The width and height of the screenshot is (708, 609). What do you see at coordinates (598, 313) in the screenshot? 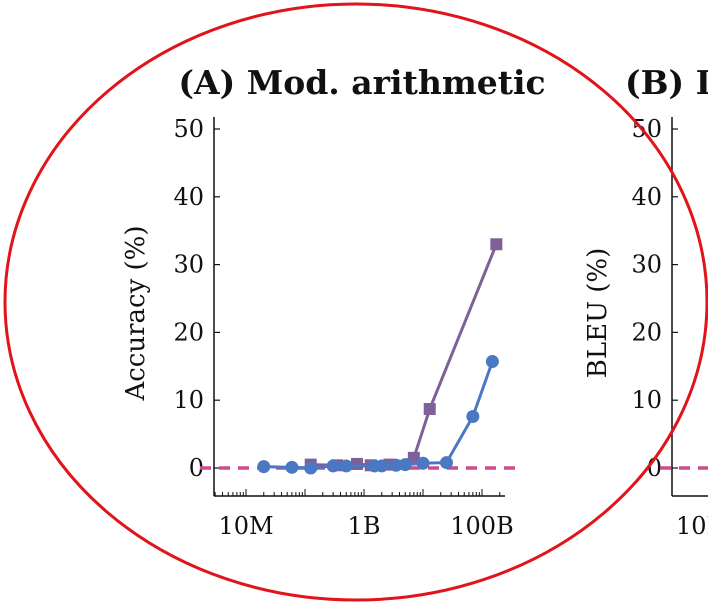
I see `panel-b-y-axis-title: BLEU (%)` at bounding box center [598, 313].